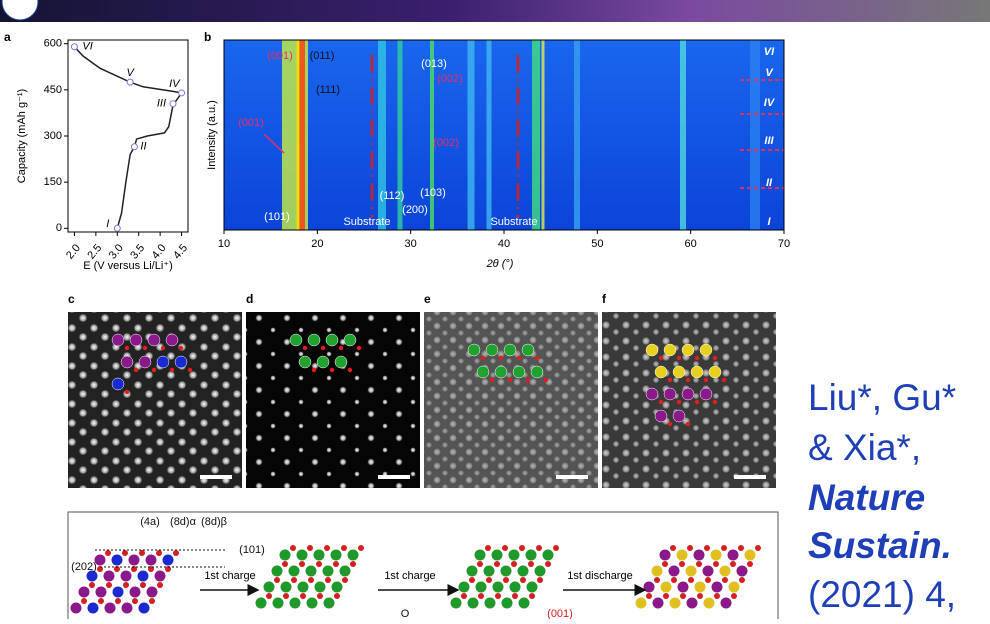 The image size is (990, 624). What do you see at coordinates (769, 222) in the screenshot?
I see `state-label: I` at bounding box center [769, 222].